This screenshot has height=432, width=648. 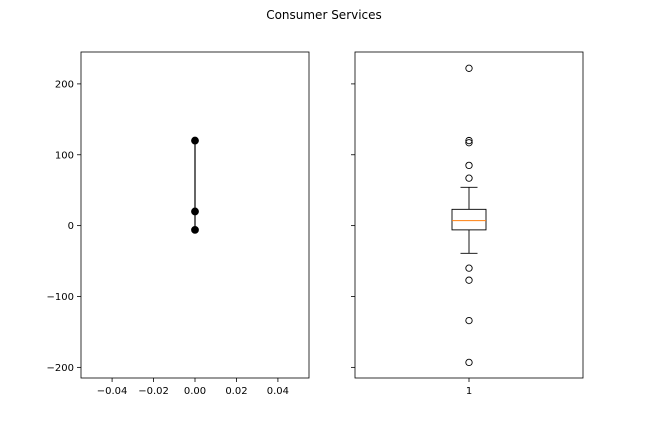 I want to click on y-tick-label: −200, so click(x=60, y=368).